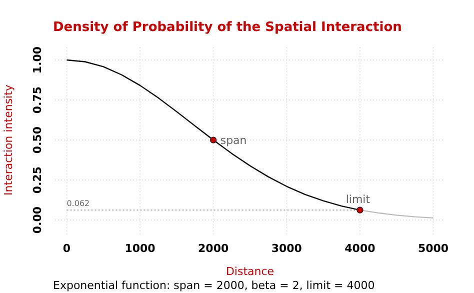 The height and width of the screenshot is (293, 474). Describe the element at coordinates (37, 180) in the screenshot. I see `y-tick-label: 0.25` at that location.